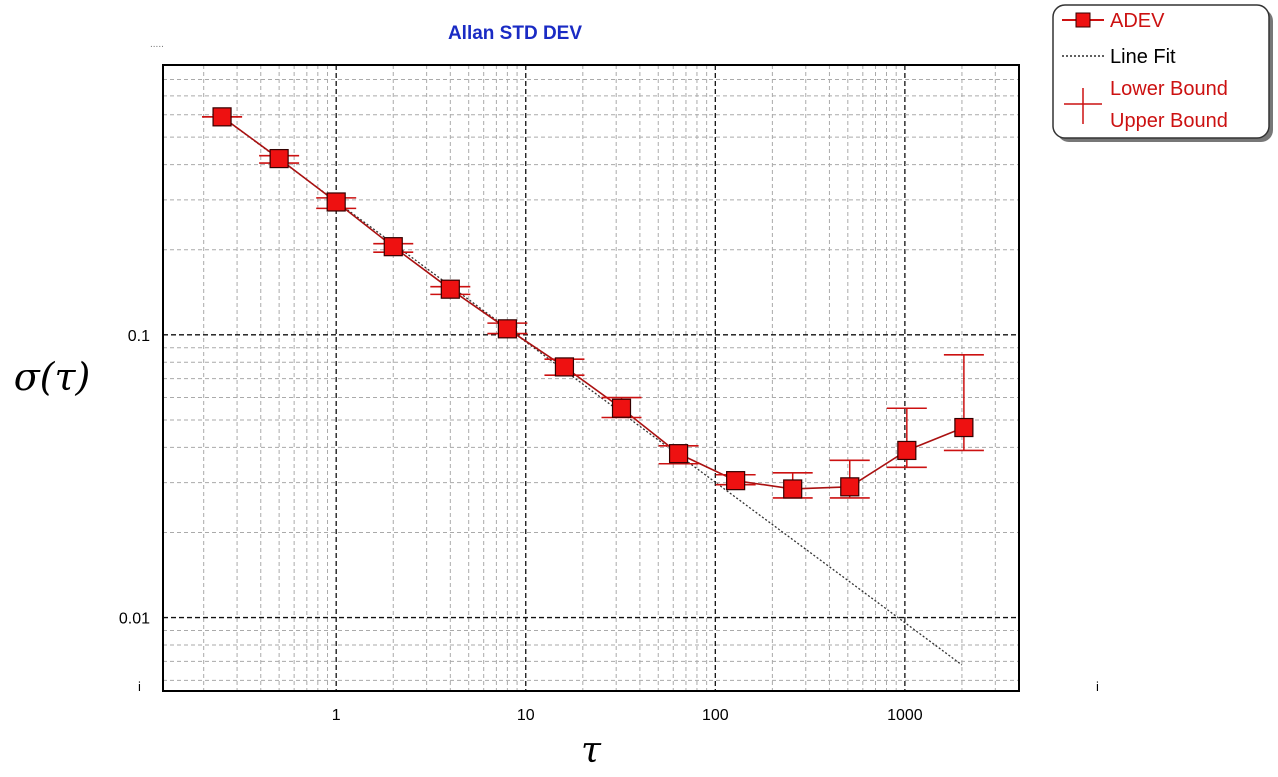 The width and height of the screenshot is (1278, 777). Describe the element at coordinates (715, 715) in the screenshot. I see `x-tick-label: 100` at that location.